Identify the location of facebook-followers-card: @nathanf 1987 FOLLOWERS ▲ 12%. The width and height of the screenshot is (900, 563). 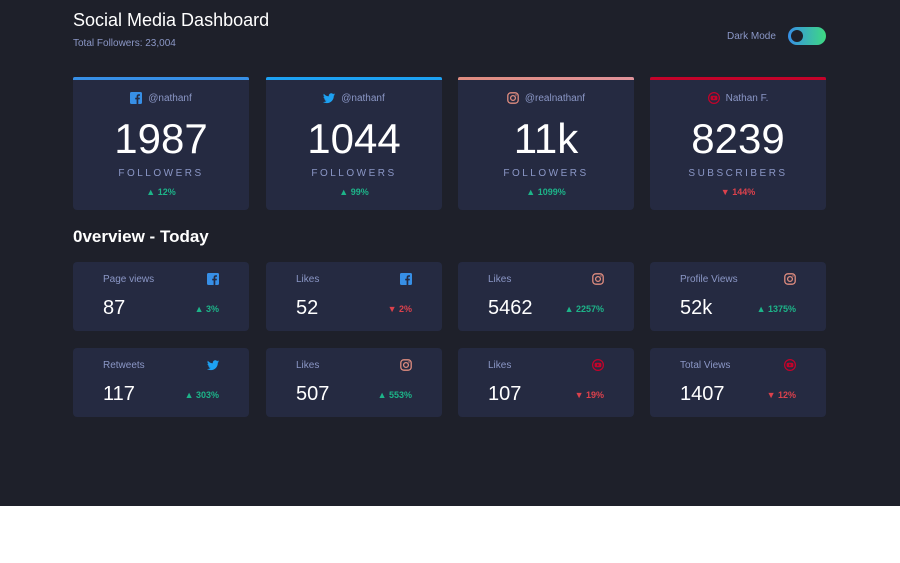
(161, 143).